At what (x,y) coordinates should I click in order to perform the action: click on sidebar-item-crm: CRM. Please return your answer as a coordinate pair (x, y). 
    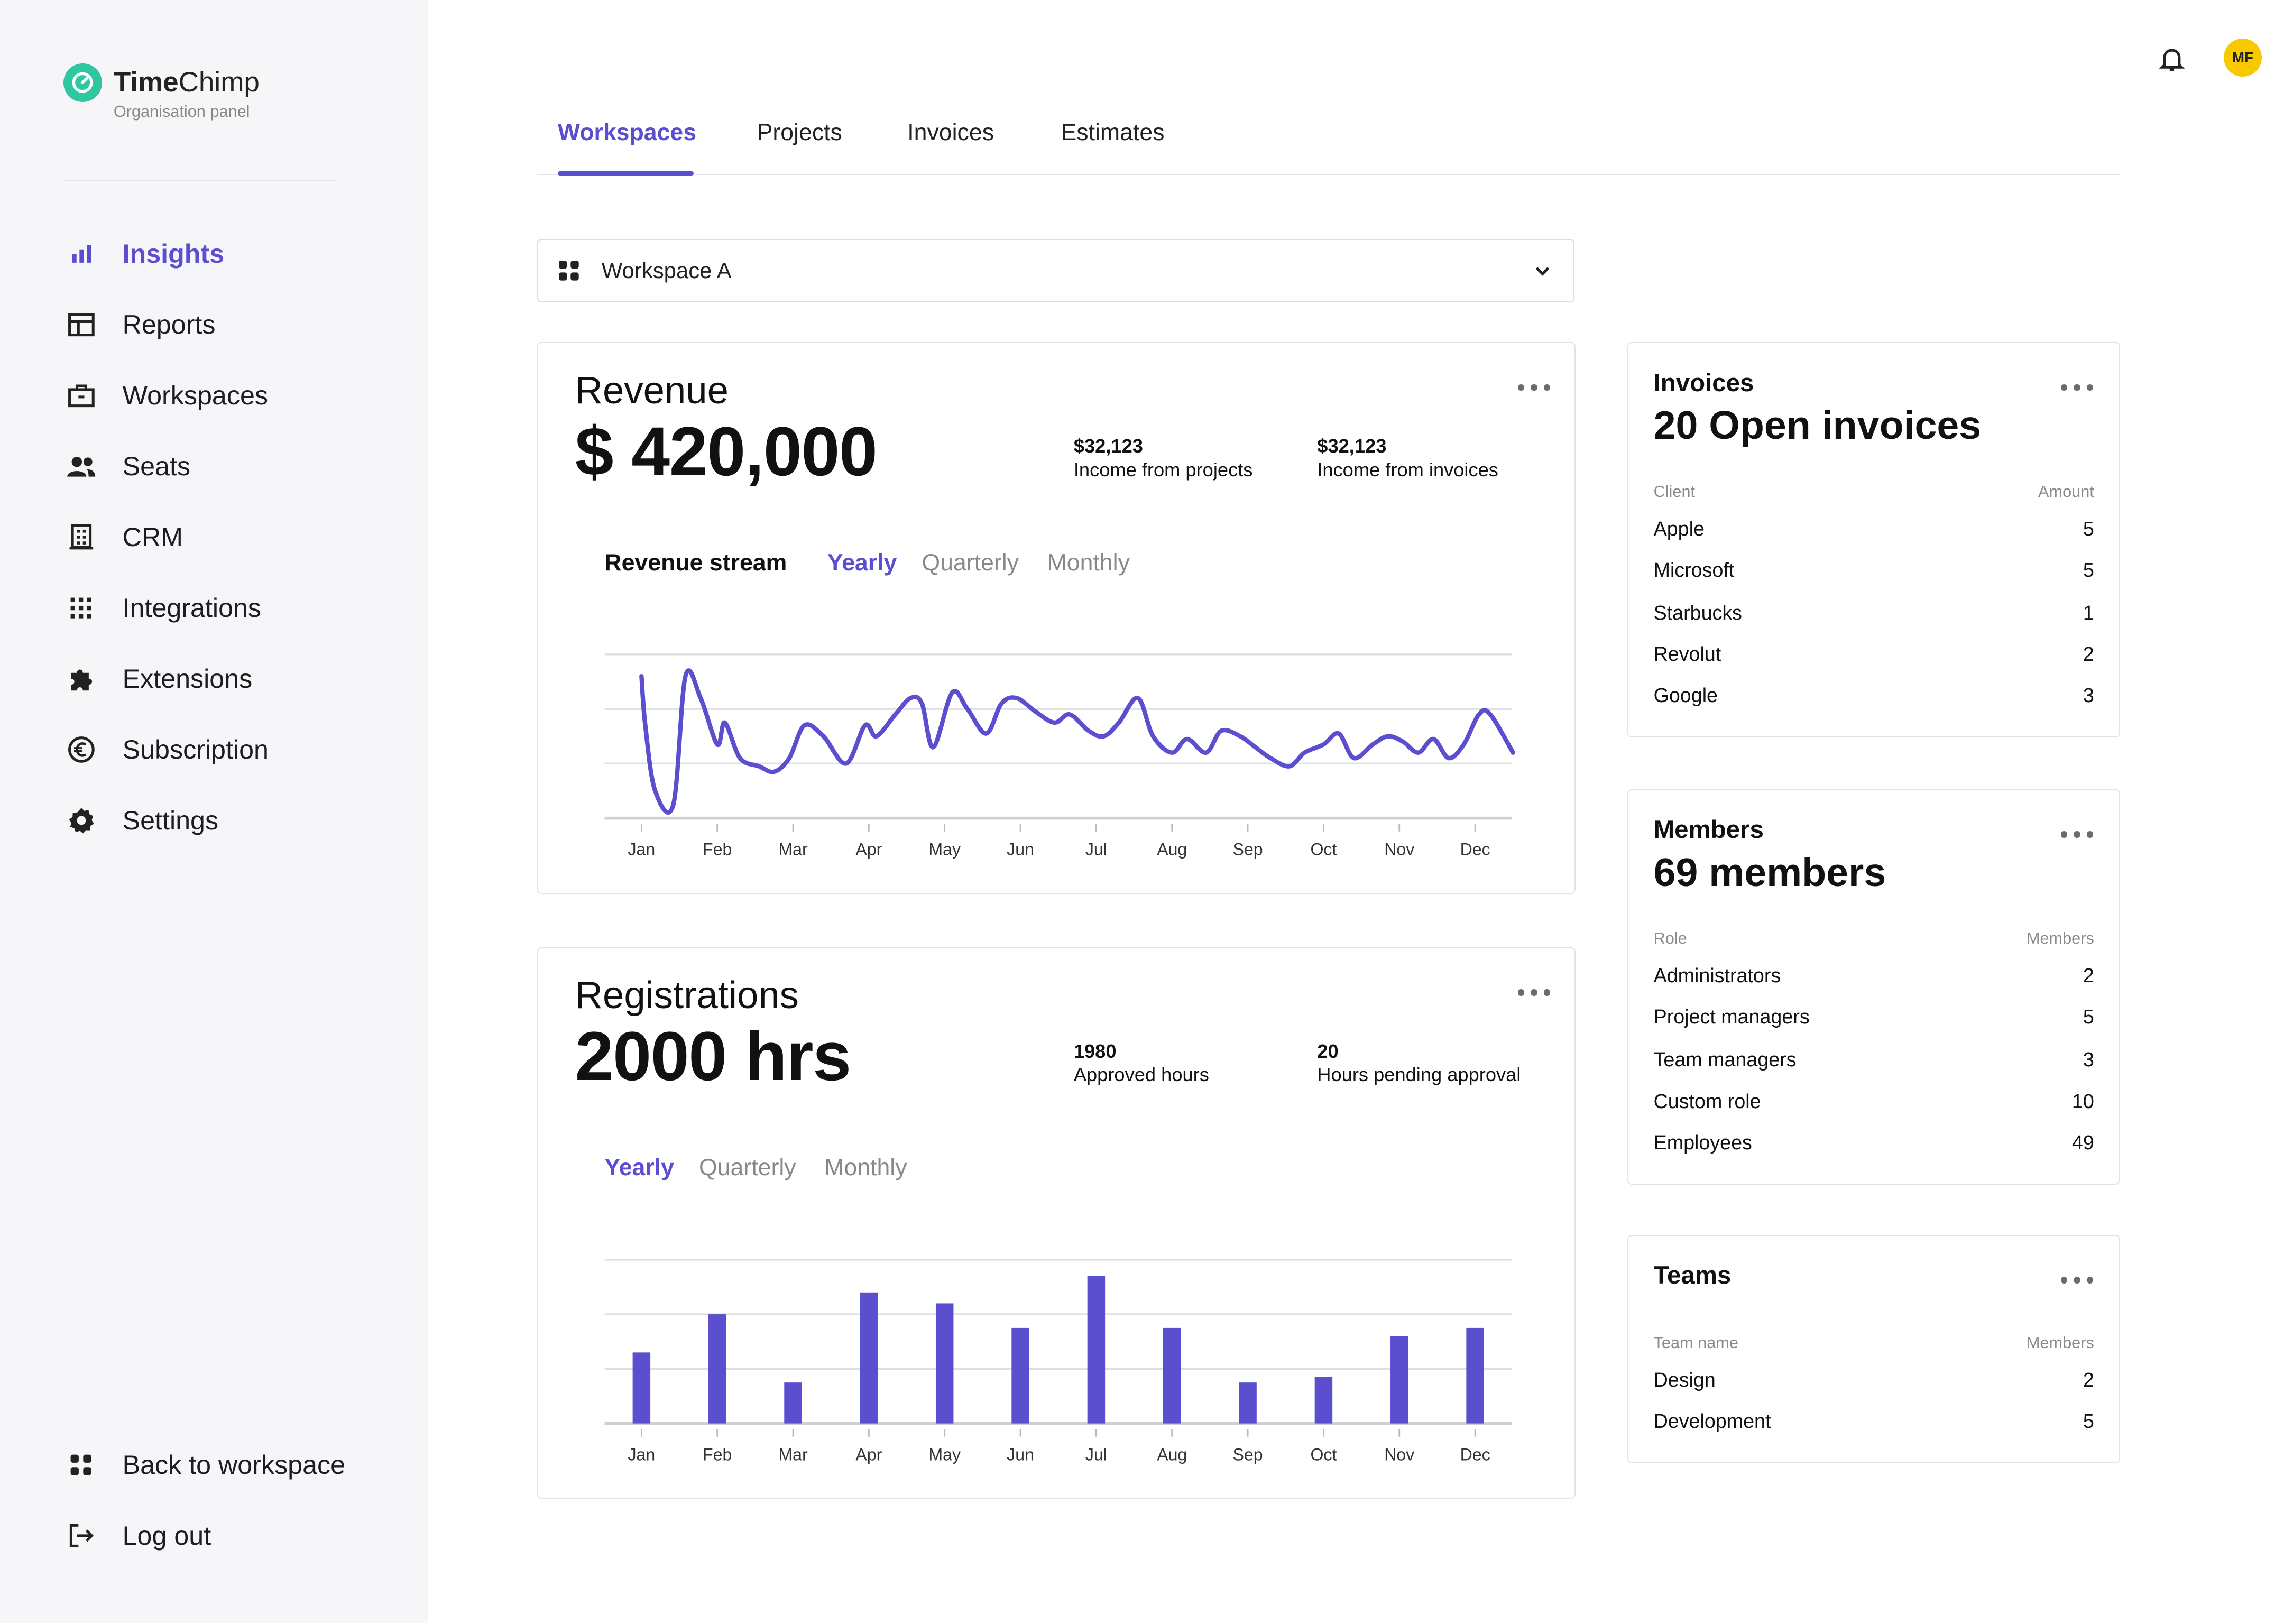
    Looking at the image, I should click on (167, 537).